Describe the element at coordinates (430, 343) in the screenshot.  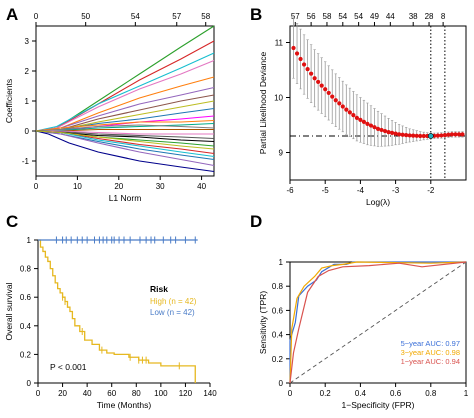
I see `legend-entry: 5−year AUC: 0.97` at that location.